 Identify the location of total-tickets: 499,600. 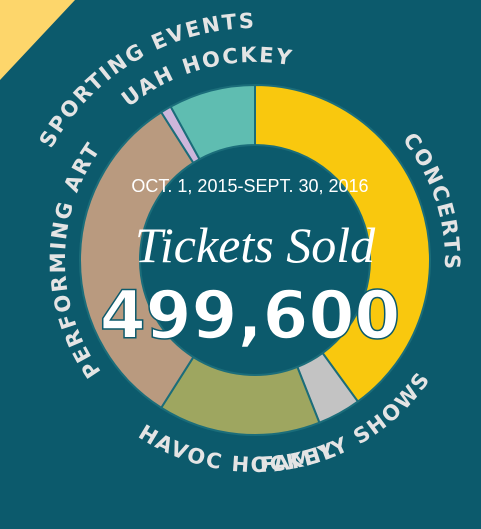
(250, 315).